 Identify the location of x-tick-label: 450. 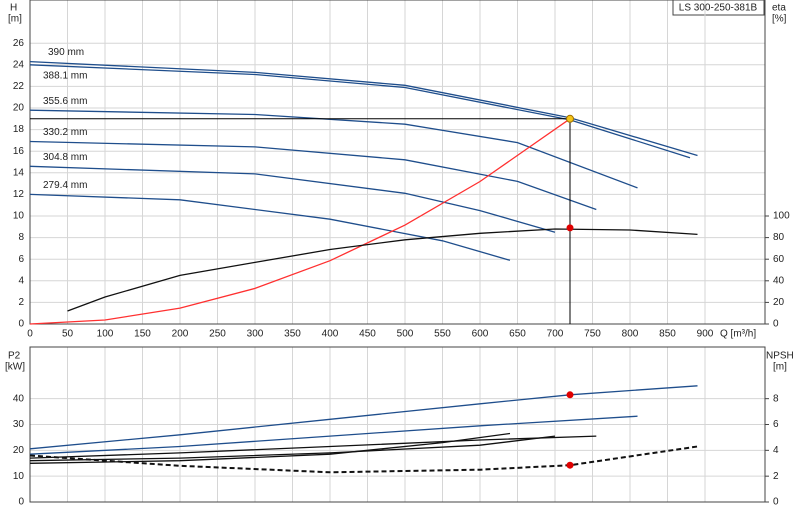
(367, 334).